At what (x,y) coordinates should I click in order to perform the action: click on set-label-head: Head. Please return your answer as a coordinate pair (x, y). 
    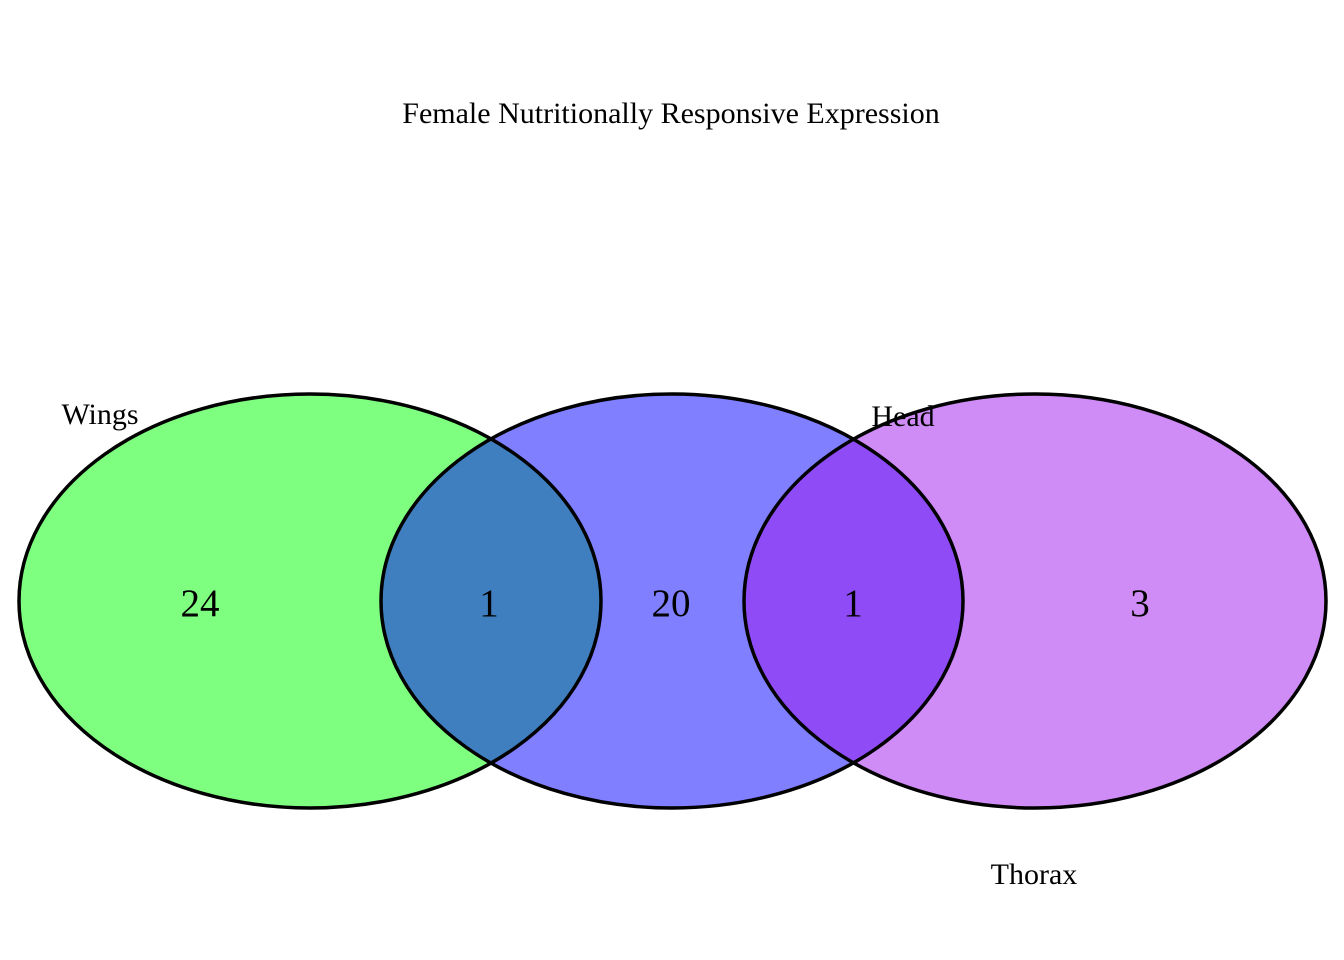
    Looking at the image, I should click on (902, 416).